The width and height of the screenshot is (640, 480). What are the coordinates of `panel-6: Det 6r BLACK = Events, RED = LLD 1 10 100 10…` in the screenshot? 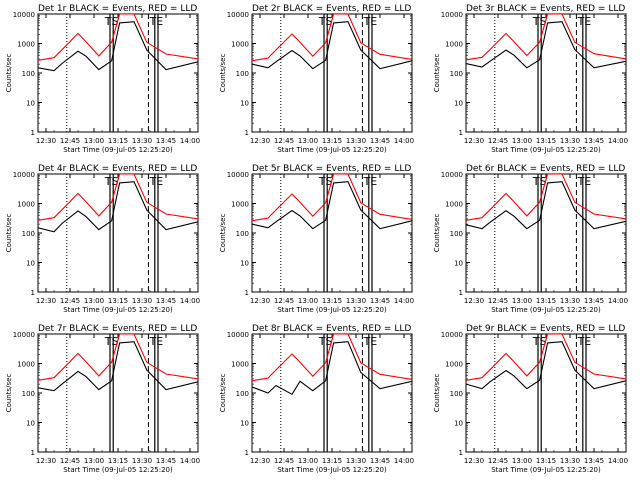 It's located at (530, 239).